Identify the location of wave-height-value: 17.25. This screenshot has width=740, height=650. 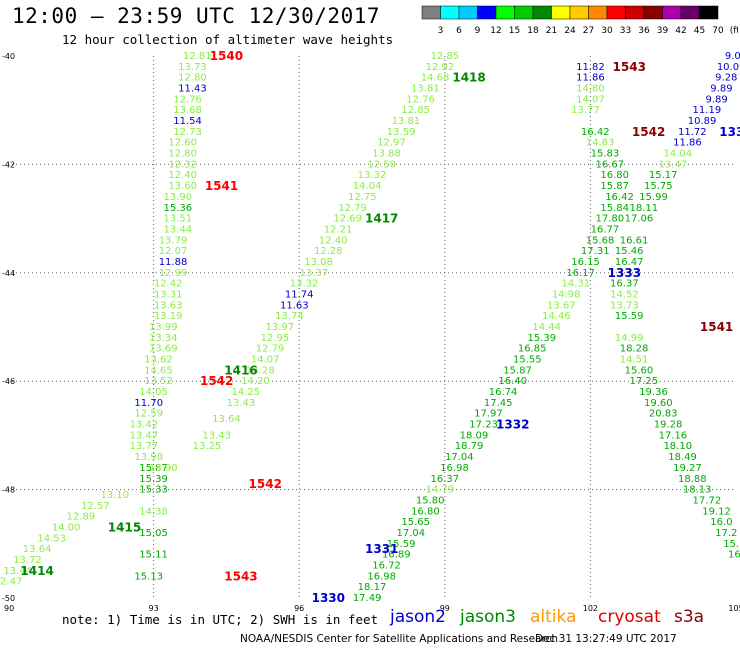
(643, 381).